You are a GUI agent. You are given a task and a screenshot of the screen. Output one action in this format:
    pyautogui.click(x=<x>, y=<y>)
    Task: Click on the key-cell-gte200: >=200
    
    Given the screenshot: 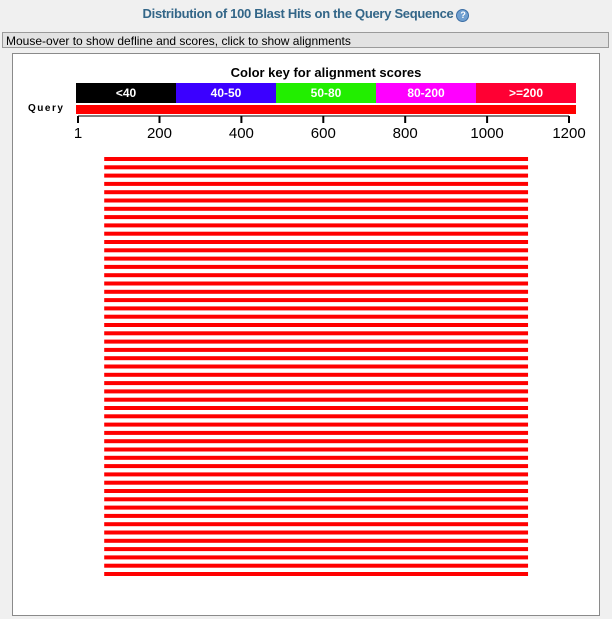 What is the action you would take?
    pyautogui.click(x=526, y=93)
    